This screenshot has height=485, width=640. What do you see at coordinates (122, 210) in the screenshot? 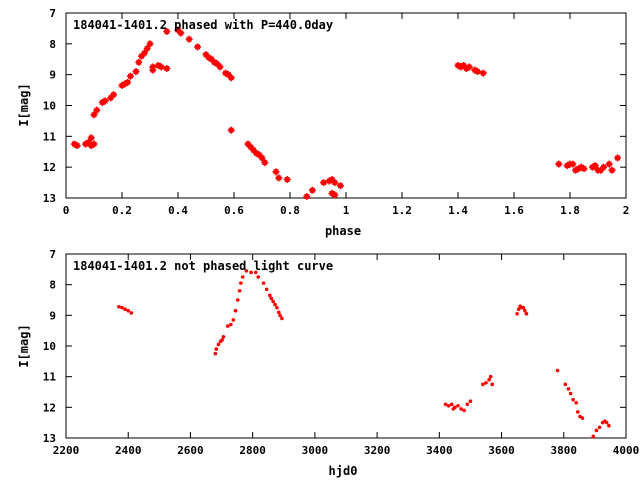
I see `phased-x-tick-label: 0.2` at bounding box center [122, 210].